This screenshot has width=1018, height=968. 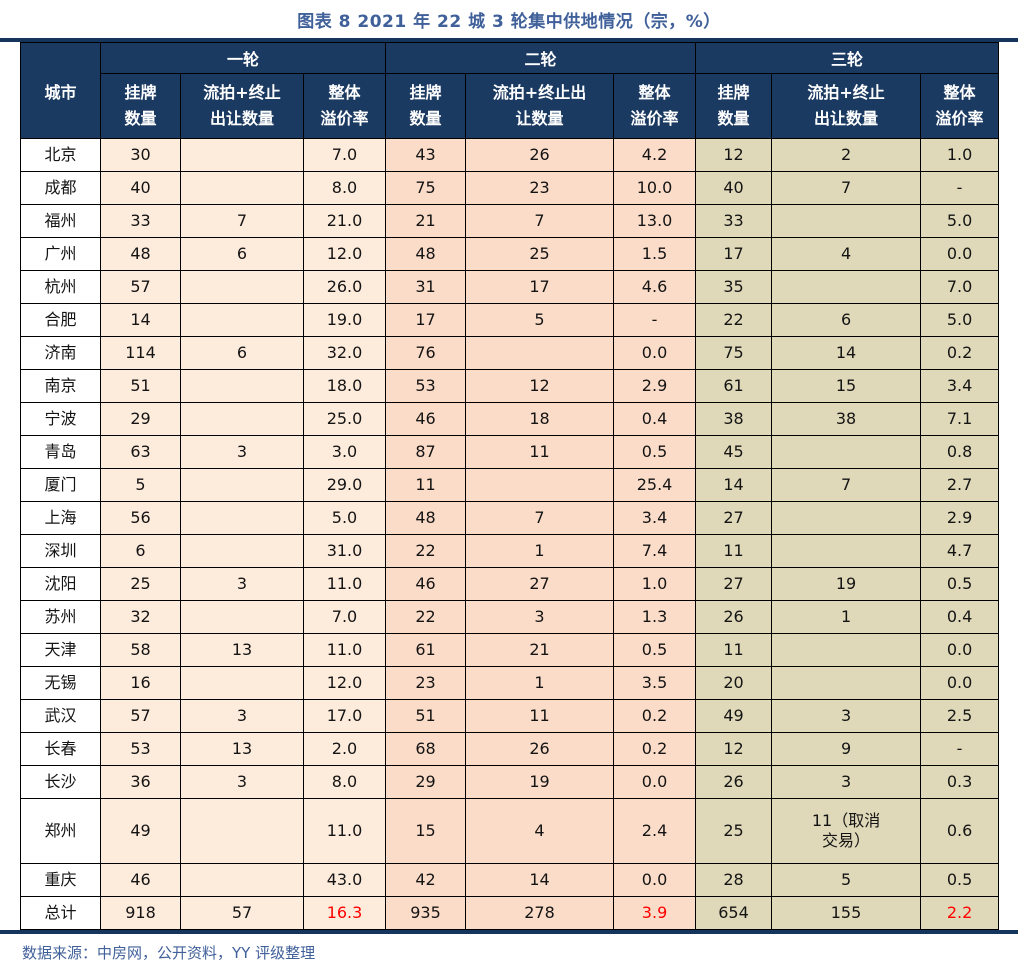 I want to click on table-row: 济南 114 6 32.0 76 0.0 75 14 0.2, so click(x=510, y=353).